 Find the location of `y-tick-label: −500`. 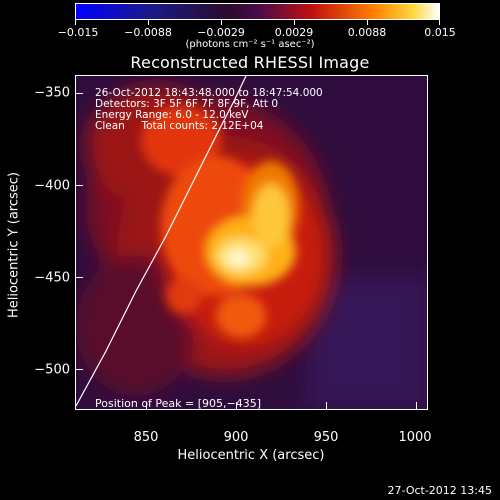

y-tick-label: −500 is located at coordinates (52, 370).